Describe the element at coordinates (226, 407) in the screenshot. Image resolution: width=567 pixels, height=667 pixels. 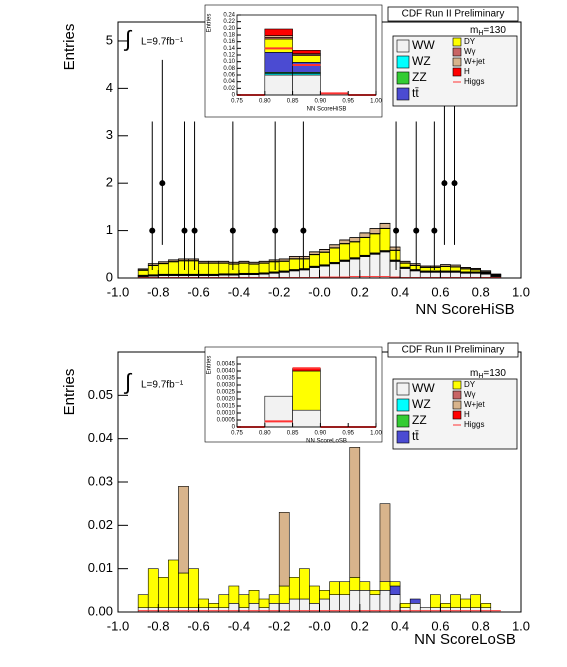
I see `inset-y-tick-label: 0.0015` at that location.